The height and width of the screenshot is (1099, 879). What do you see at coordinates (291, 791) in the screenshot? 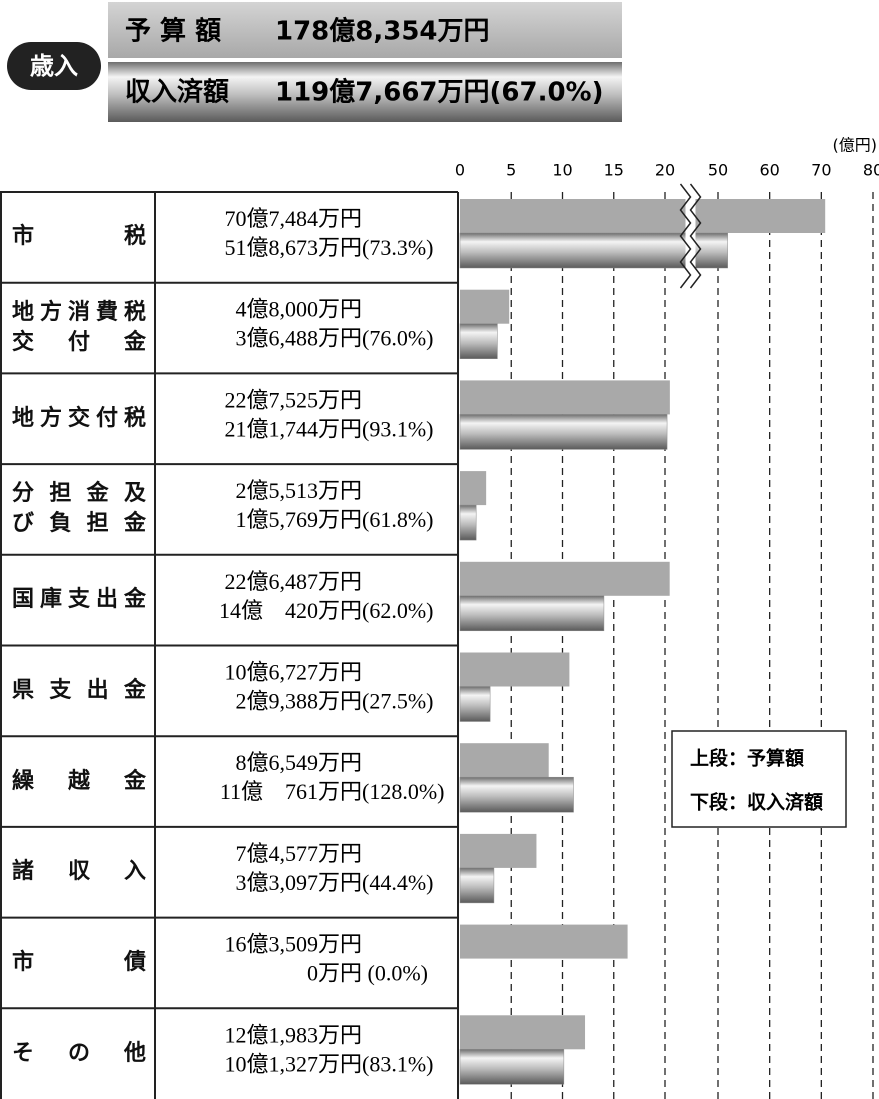
I see `actual-label: 11億 761万円` at bounding box center [291, 791].